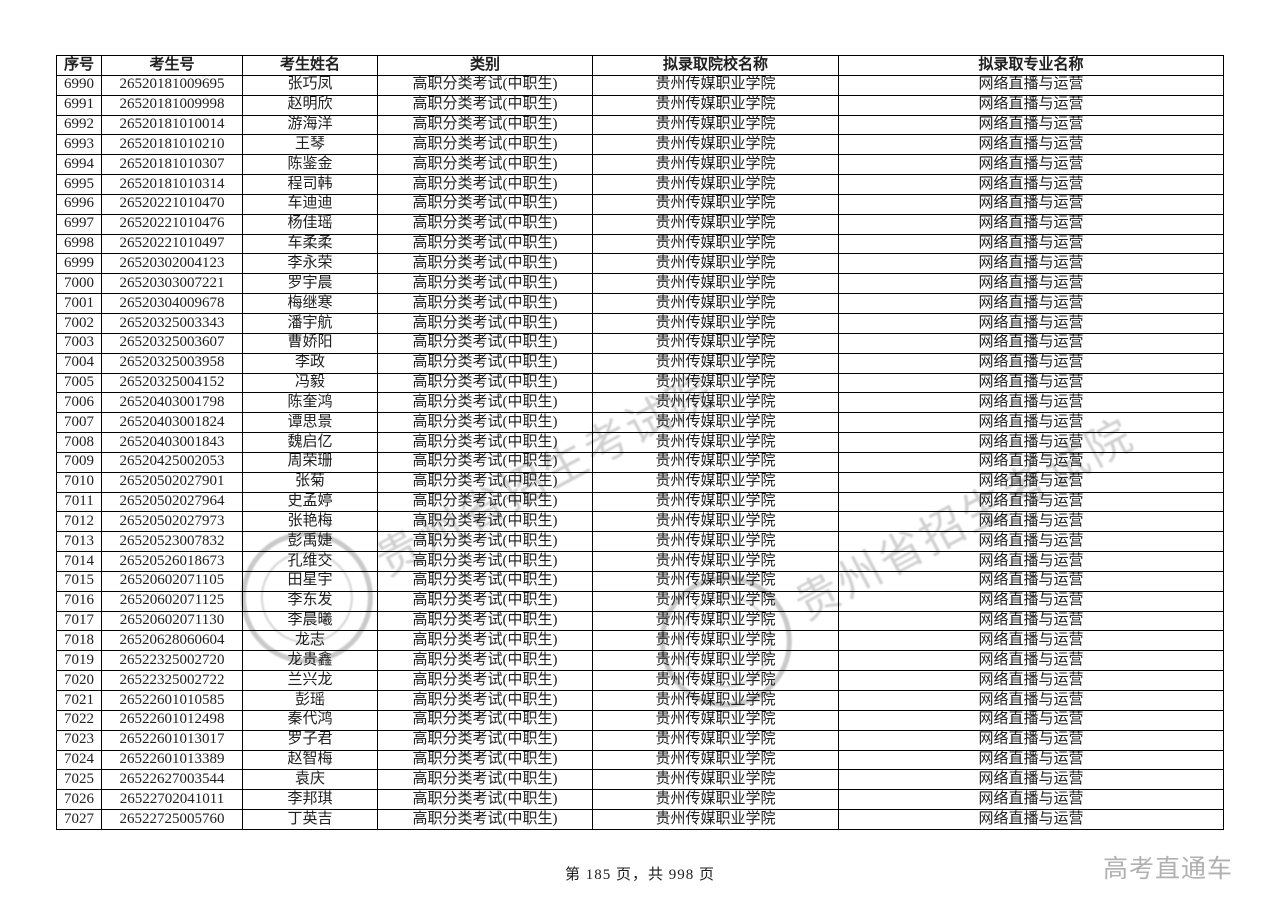  Describe the element at coordinates (79, 145) in the screenshot. I see `cell-serial: 6993` at that location.